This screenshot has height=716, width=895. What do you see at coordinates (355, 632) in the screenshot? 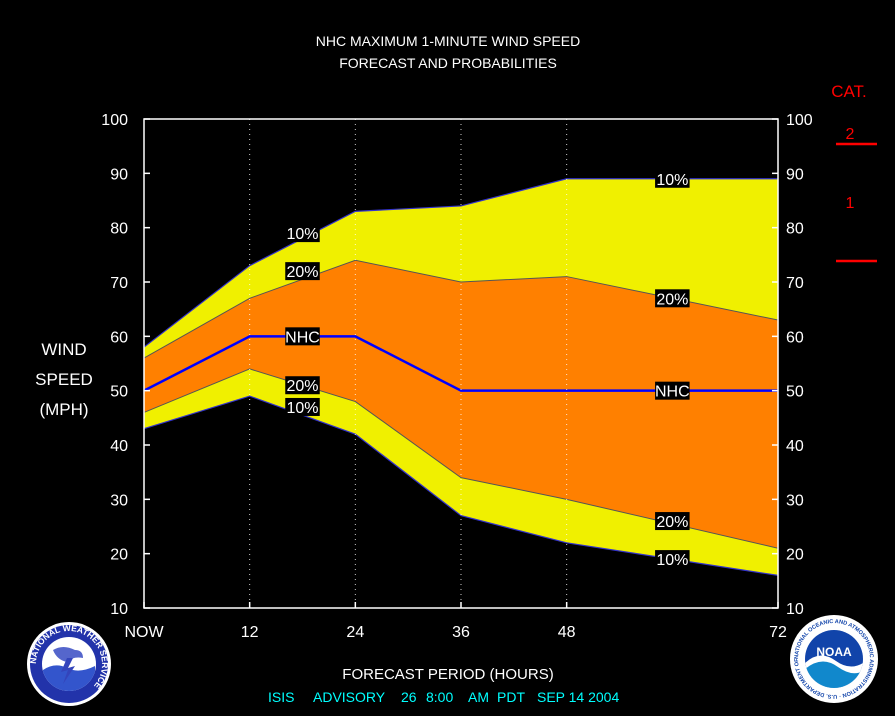
I see `x-tick-label: 24` at bounding box center [355, 632].